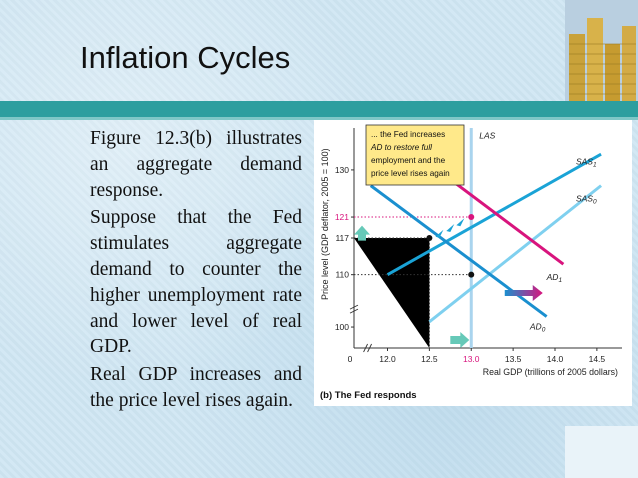  I want to click on slide-title: Inflation Cycles, so click(185, 57).